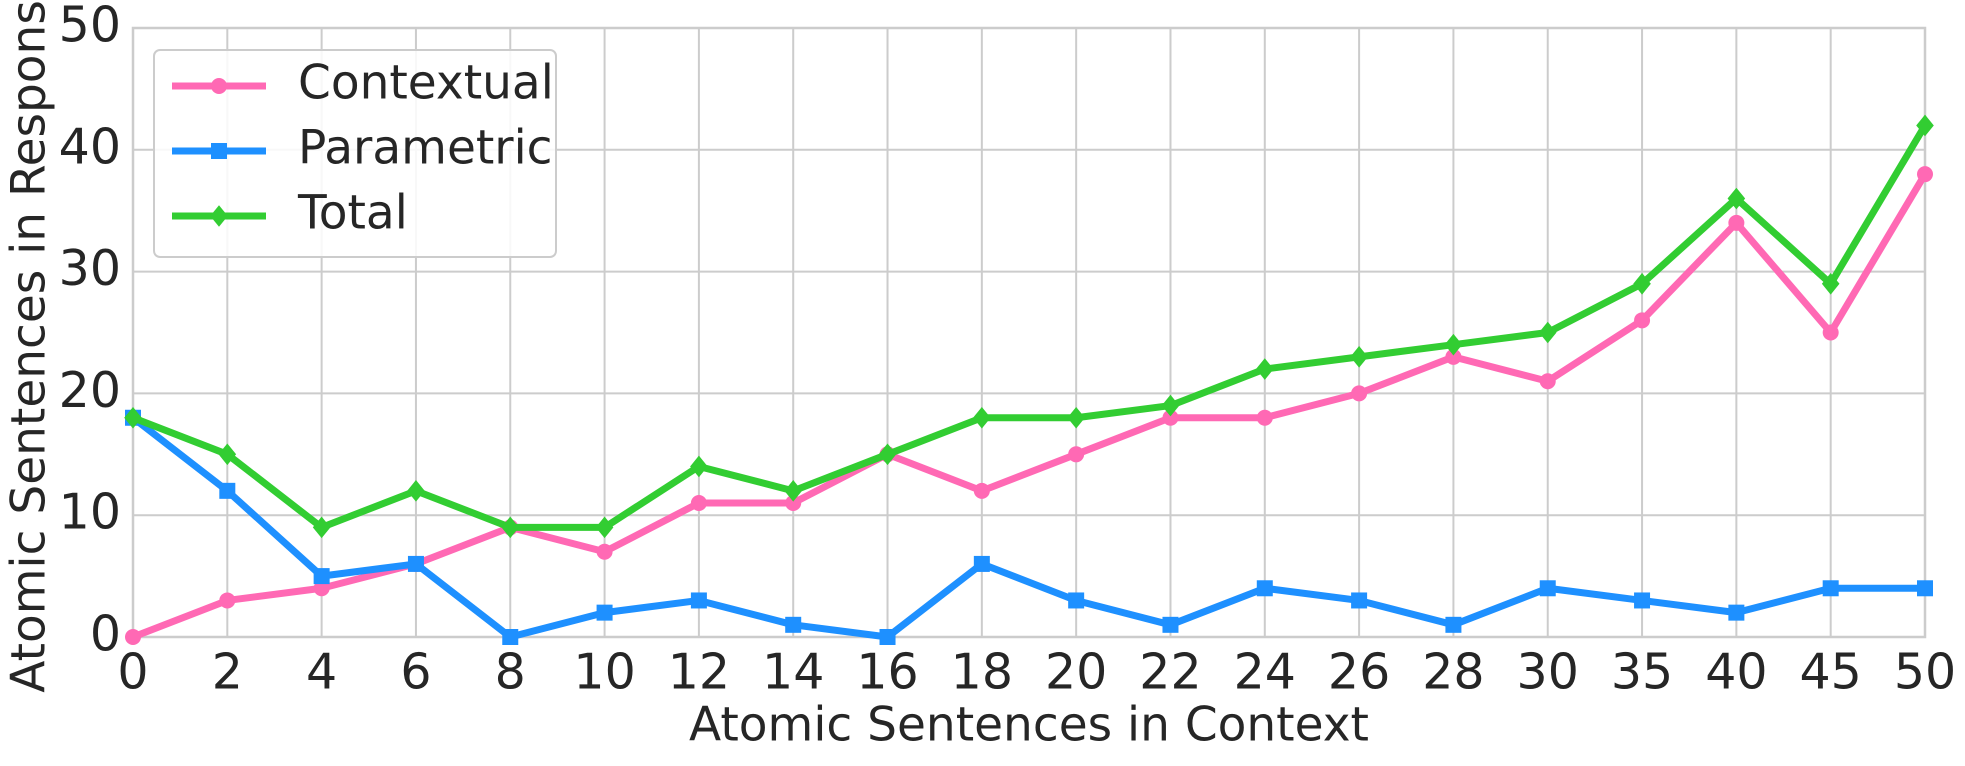 Image resolution: width=1965 pixels, height=766 pixels. I want to click on y-tick-label: 10, so click(90, 512).